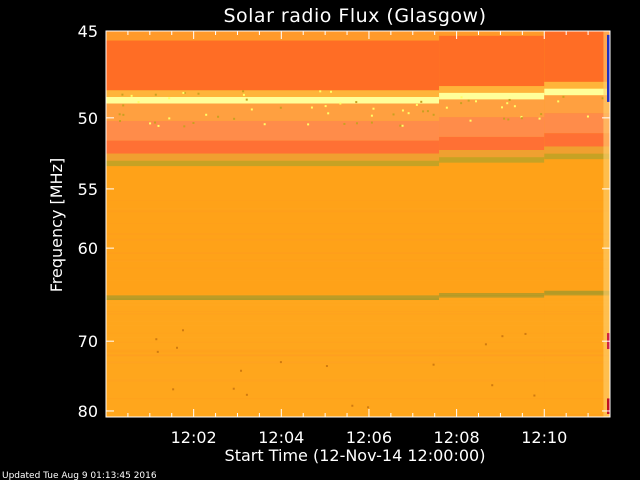 This screenshot has width=640, height=480. Describe the element at coordinates (281, 437) in the screenshot. I see `x-tick-label: 12:04` at that location.